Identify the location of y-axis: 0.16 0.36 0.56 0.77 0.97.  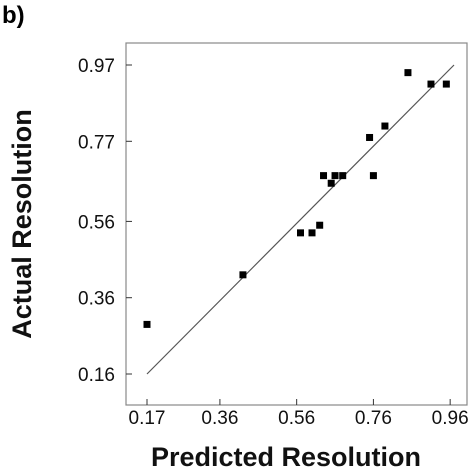
(105, 221).